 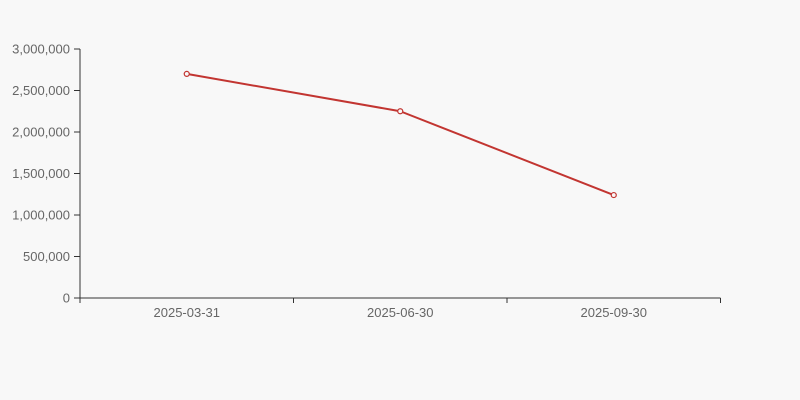 What do you see at coordinates (41, 90) in the screenshot?
I see `y-axis-tick-label: 2,500,000` at bounding box center [41, 90].